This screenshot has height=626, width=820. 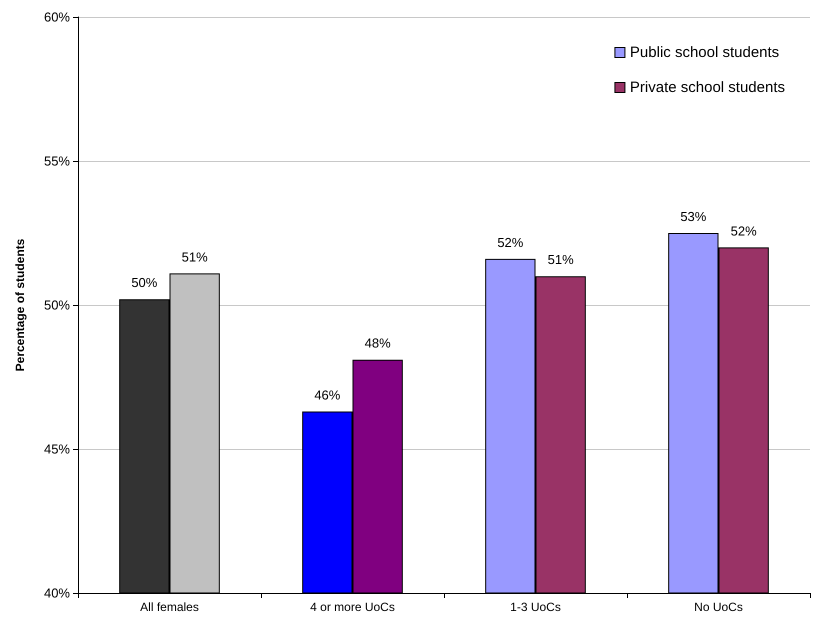 What do you see at coordinates (693, 216) in the screenshot?
I see `data-label: 53%` at bounding box center [693, 216].